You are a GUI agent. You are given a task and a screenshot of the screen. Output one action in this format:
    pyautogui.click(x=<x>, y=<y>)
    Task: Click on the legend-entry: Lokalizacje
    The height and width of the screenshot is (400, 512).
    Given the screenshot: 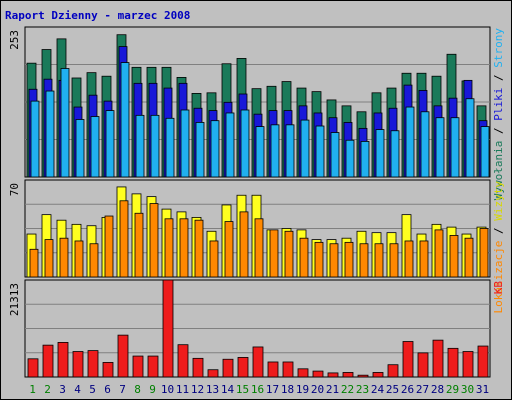 What is the action you would take?
    pyautogui.click(x=498, y=277)
    